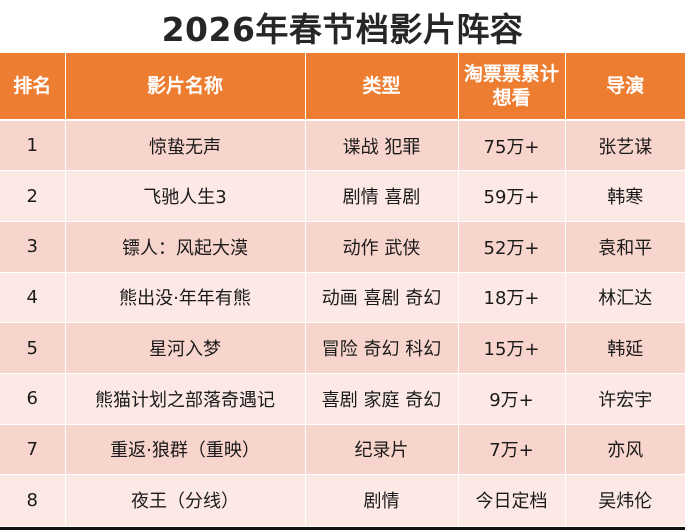 Image resolution: width=685 pixels, height=531 pixels. I want to click on bottom-divider, so click(342, 528).